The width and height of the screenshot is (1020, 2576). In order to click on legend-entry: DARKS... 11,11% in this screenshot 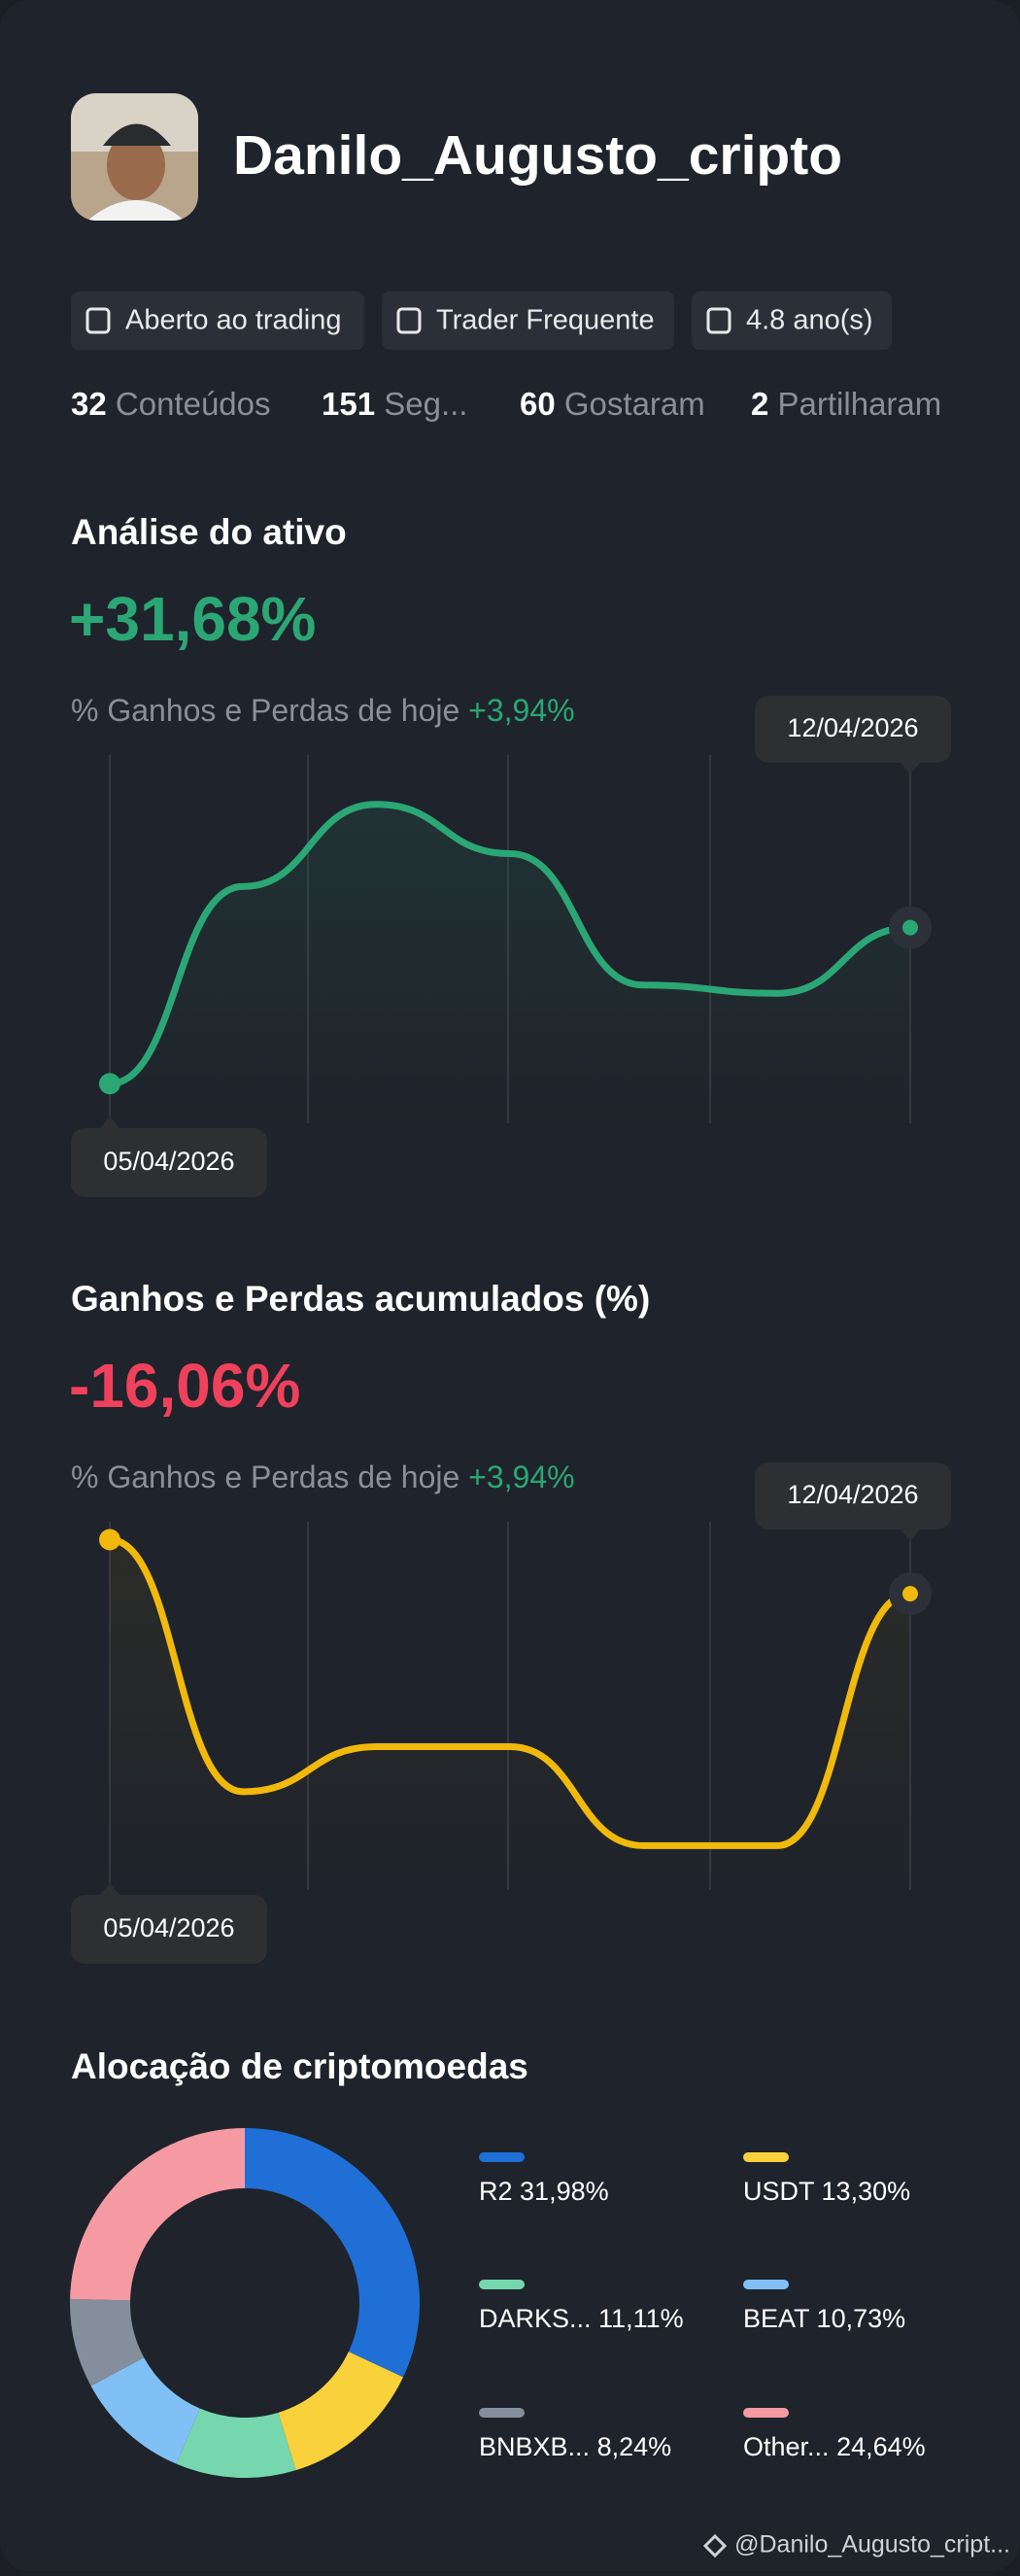, I will do `click(581, 2318)`.